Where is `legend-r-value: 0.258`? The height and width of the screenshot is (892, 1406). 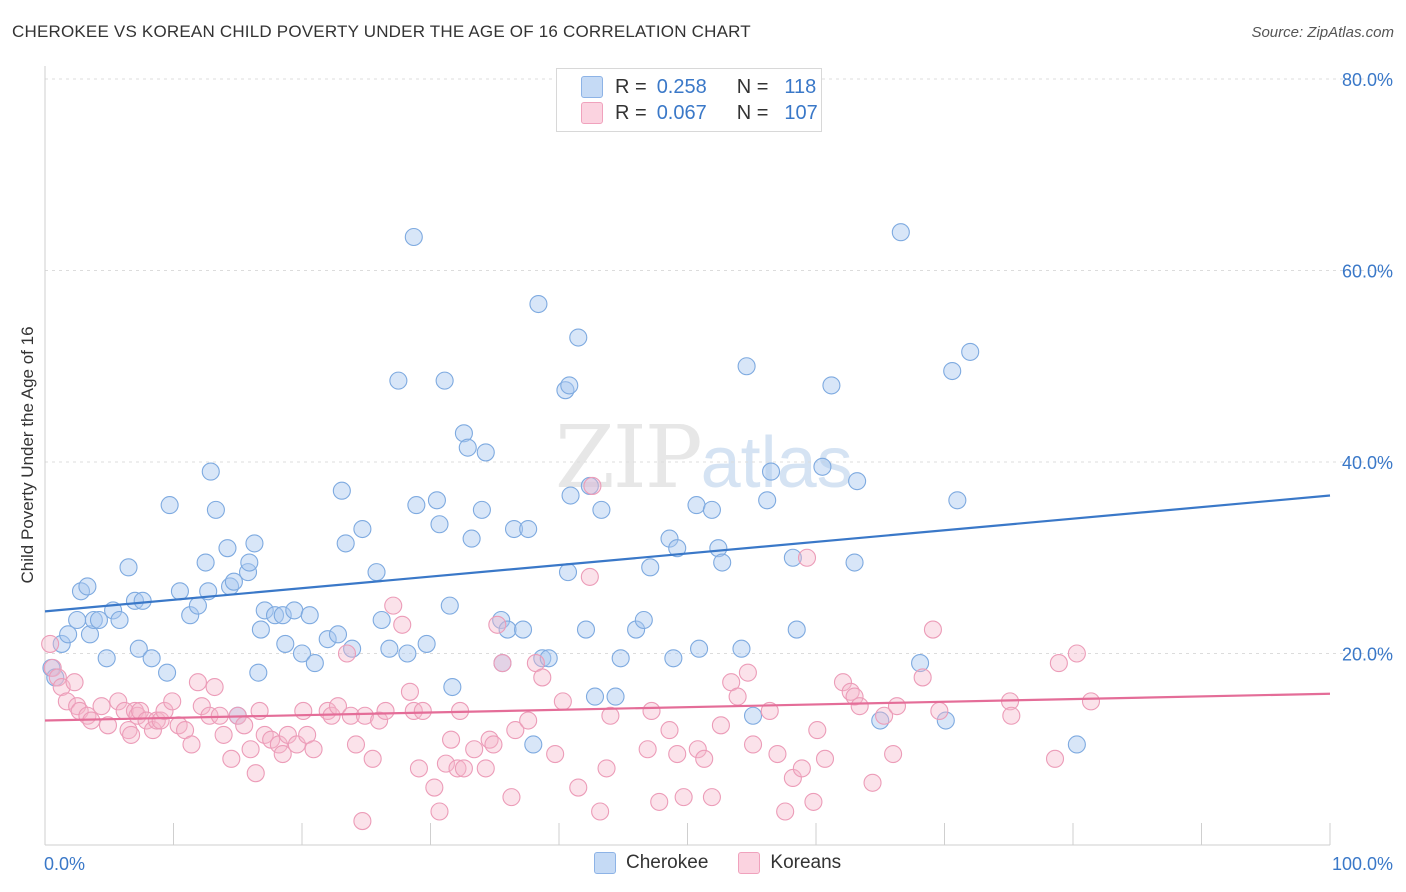 legend-r-value: 0.258 is located at coordinates (681, 86).